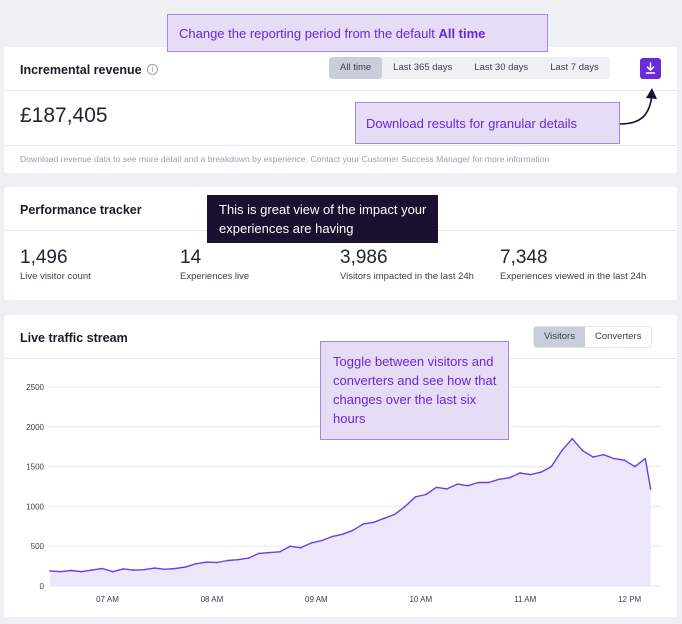 This screenshot has width=682, height=624. Describe the element at coordinates (38, 546) in the screenshot. I see `y-tick-label: 500` at that location.